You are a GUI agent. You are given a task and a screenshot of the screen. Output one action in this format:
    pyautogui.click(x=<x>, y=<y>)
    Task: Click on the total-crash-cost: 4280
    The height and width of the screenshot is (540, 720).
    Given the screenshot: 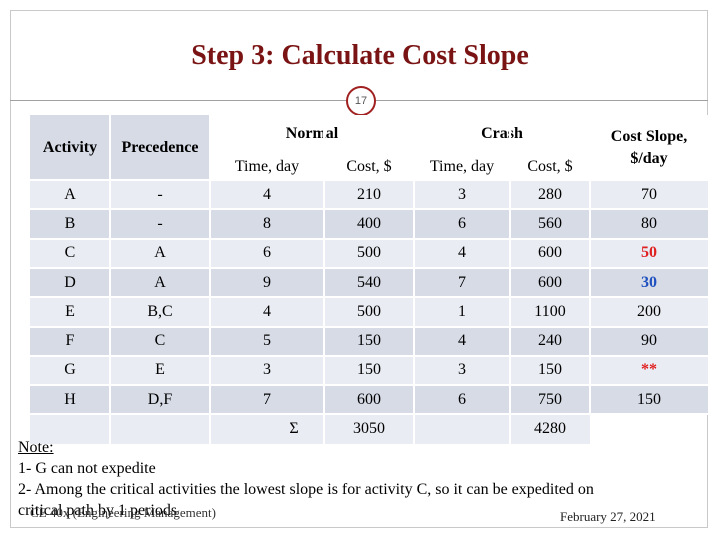 What is the action you would take?
    pyautogui.click(x=550, y=429)
    